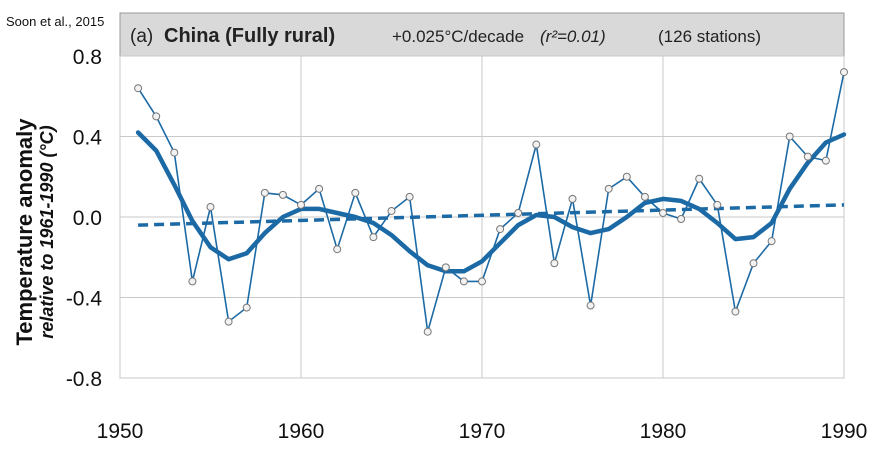  Describe the element at coordinates (709, 36) in the screenshot. I see `stations-text: (126 stations)` at that location.